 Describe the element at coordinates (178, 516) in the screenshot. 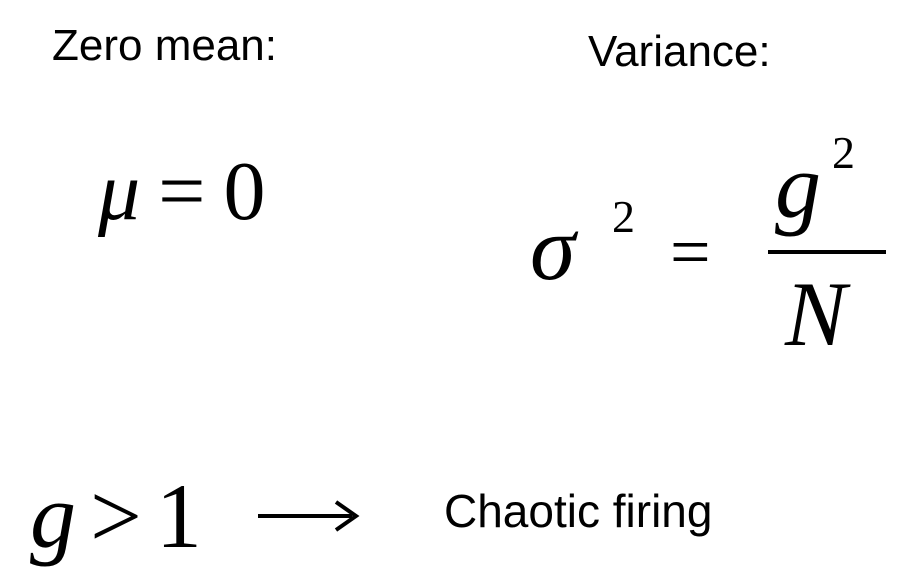

I see `gain-threshold: 1` at that location.